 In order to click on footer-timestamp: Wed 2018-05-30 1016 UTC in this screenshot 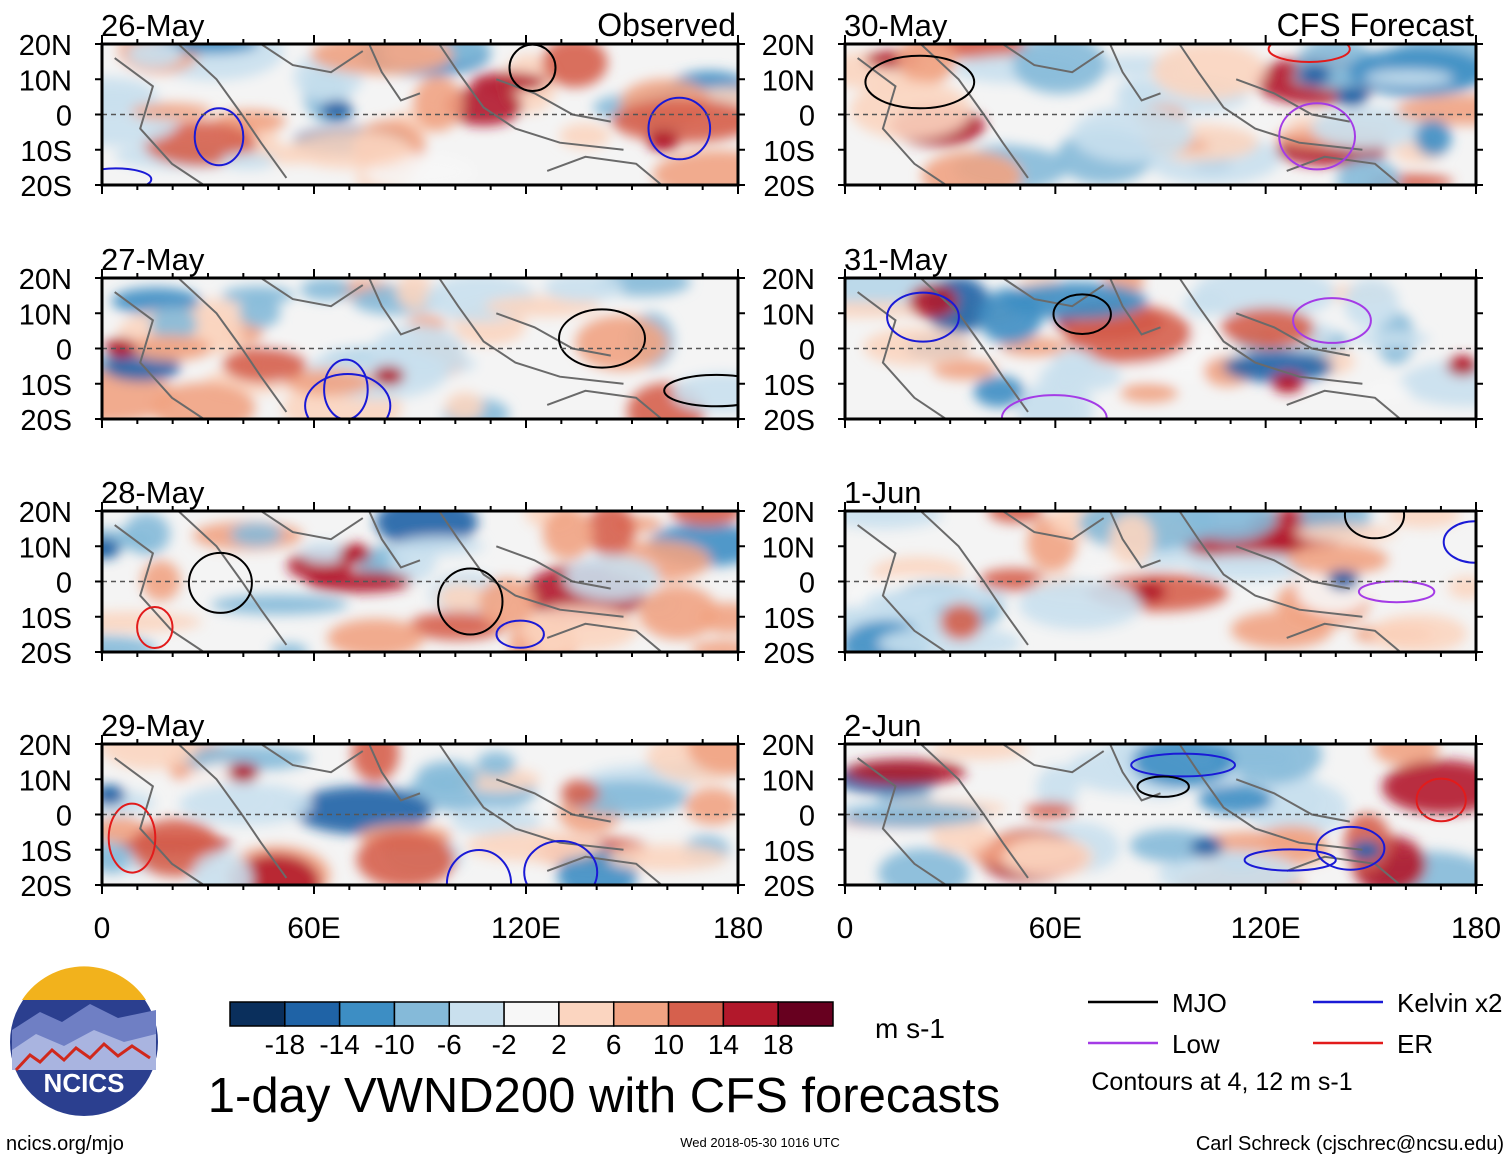, I will do `click(759, 1142)`.